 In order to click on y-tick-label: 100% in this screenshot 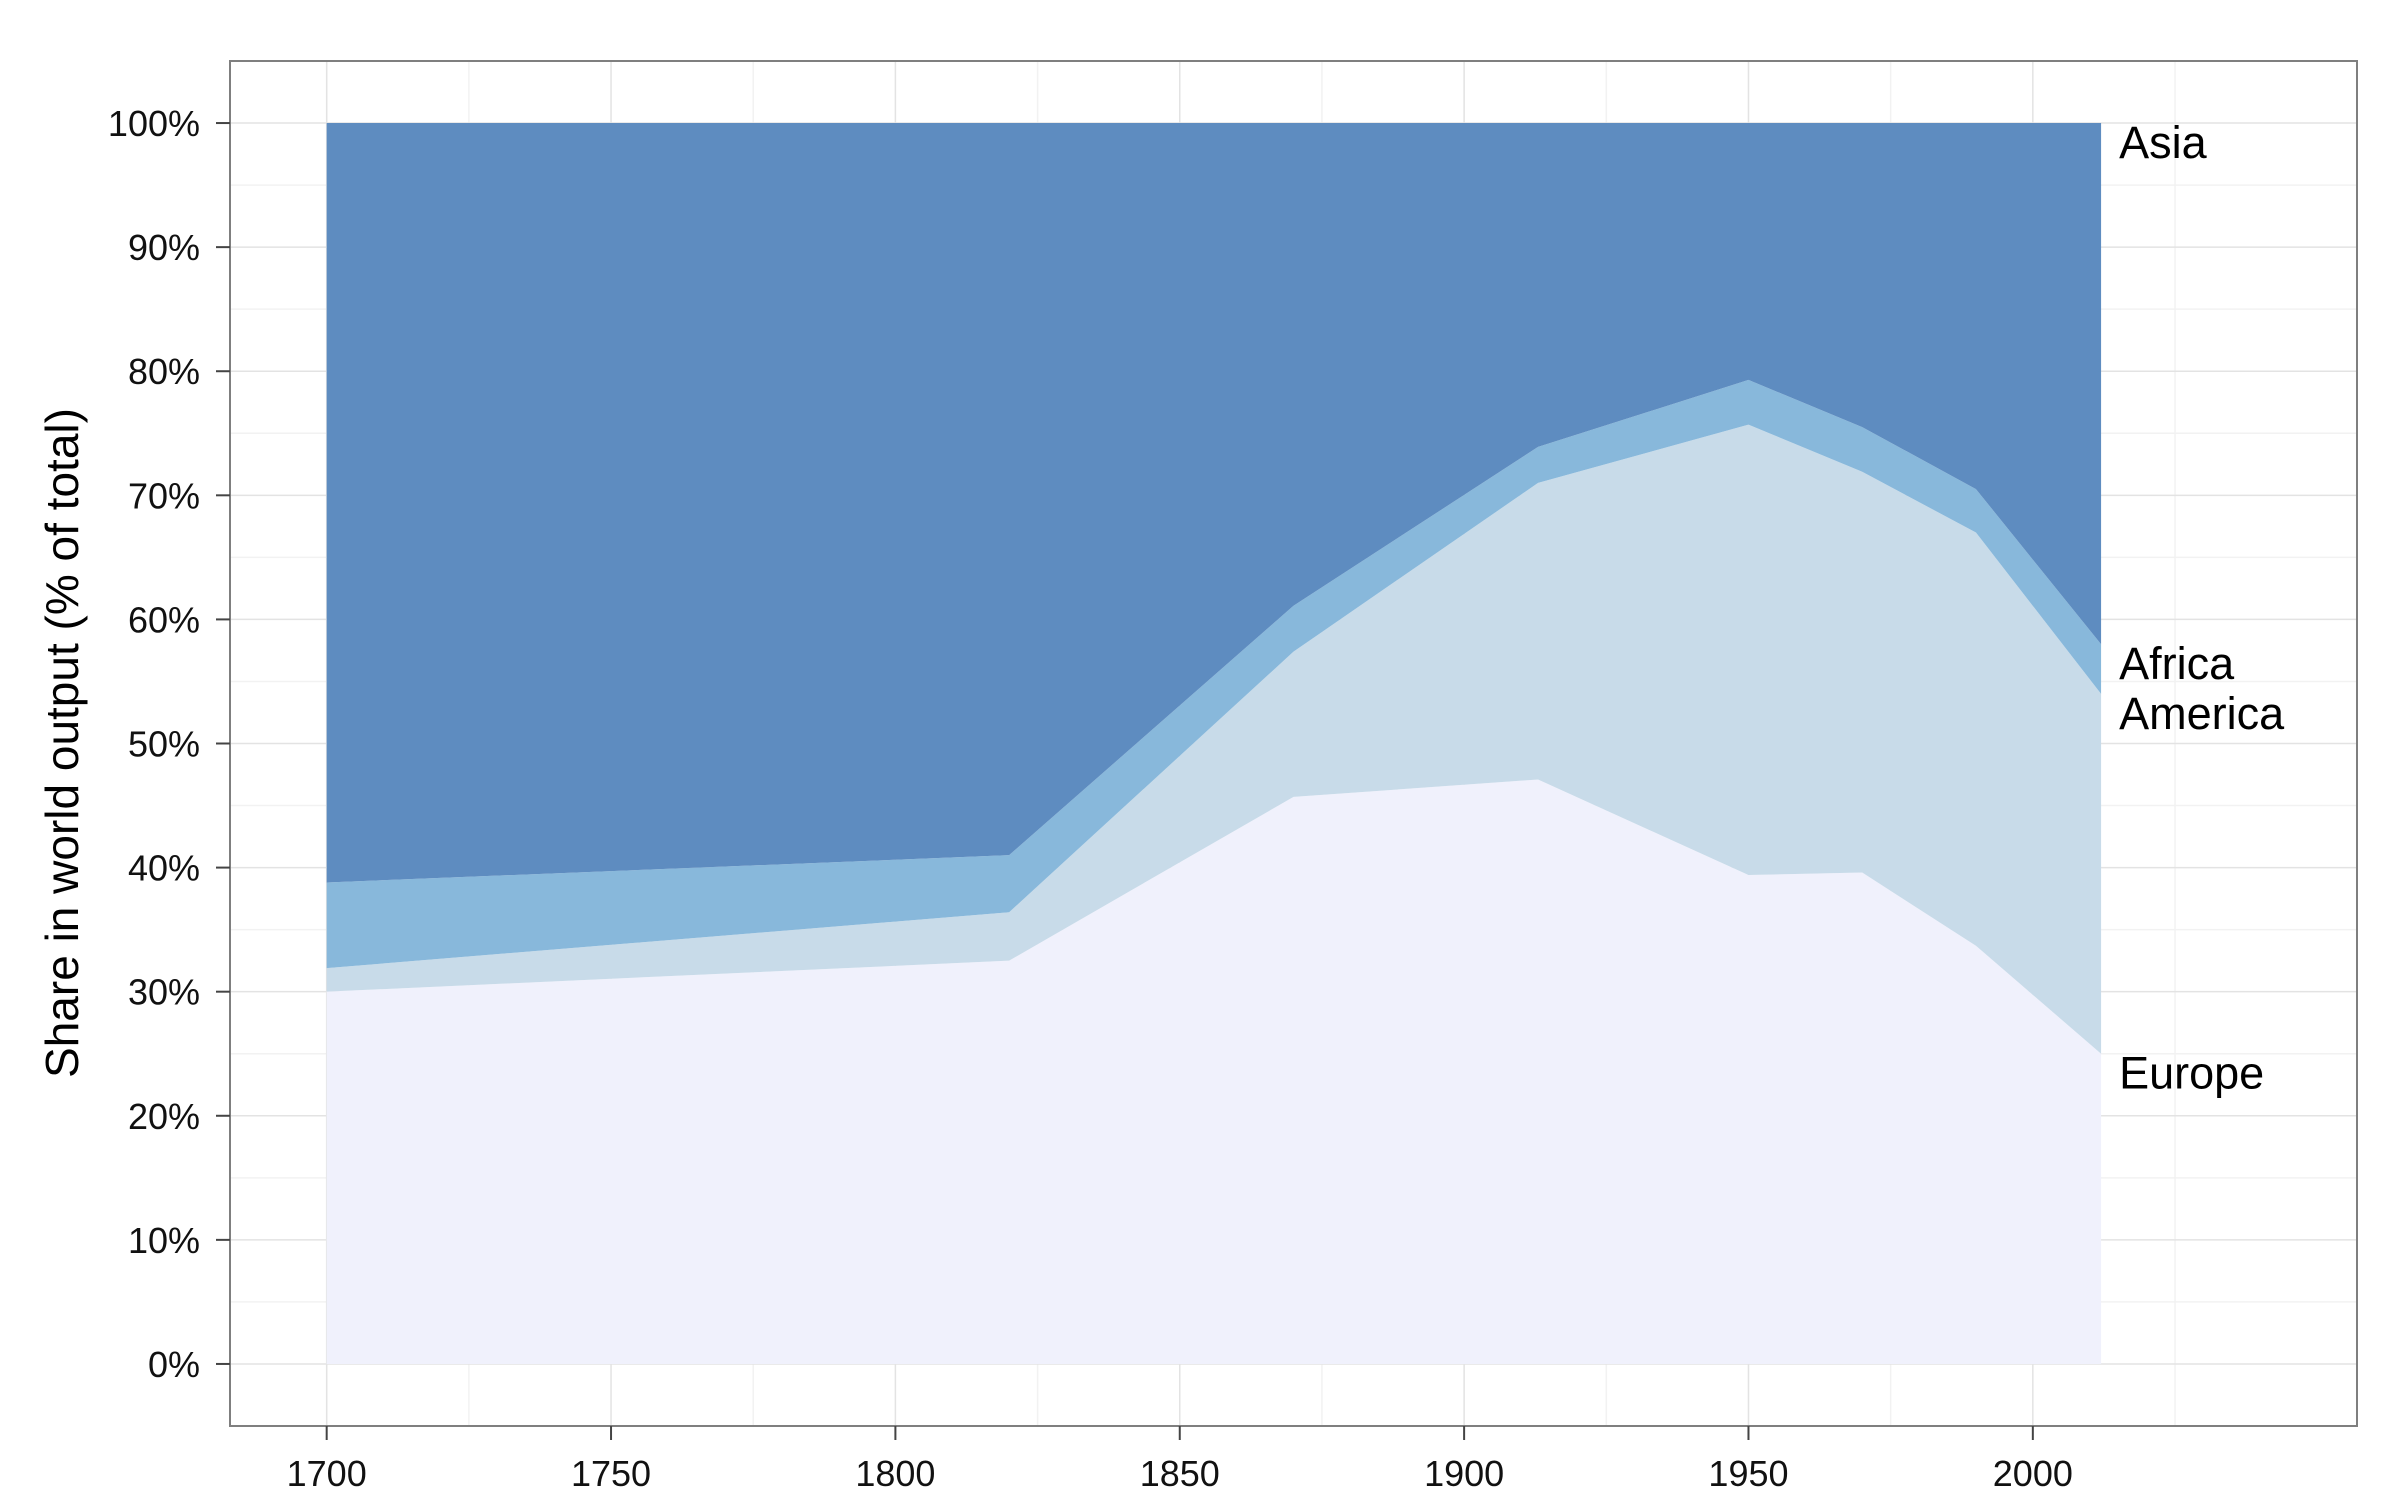, I will do `click(154, 123)`.